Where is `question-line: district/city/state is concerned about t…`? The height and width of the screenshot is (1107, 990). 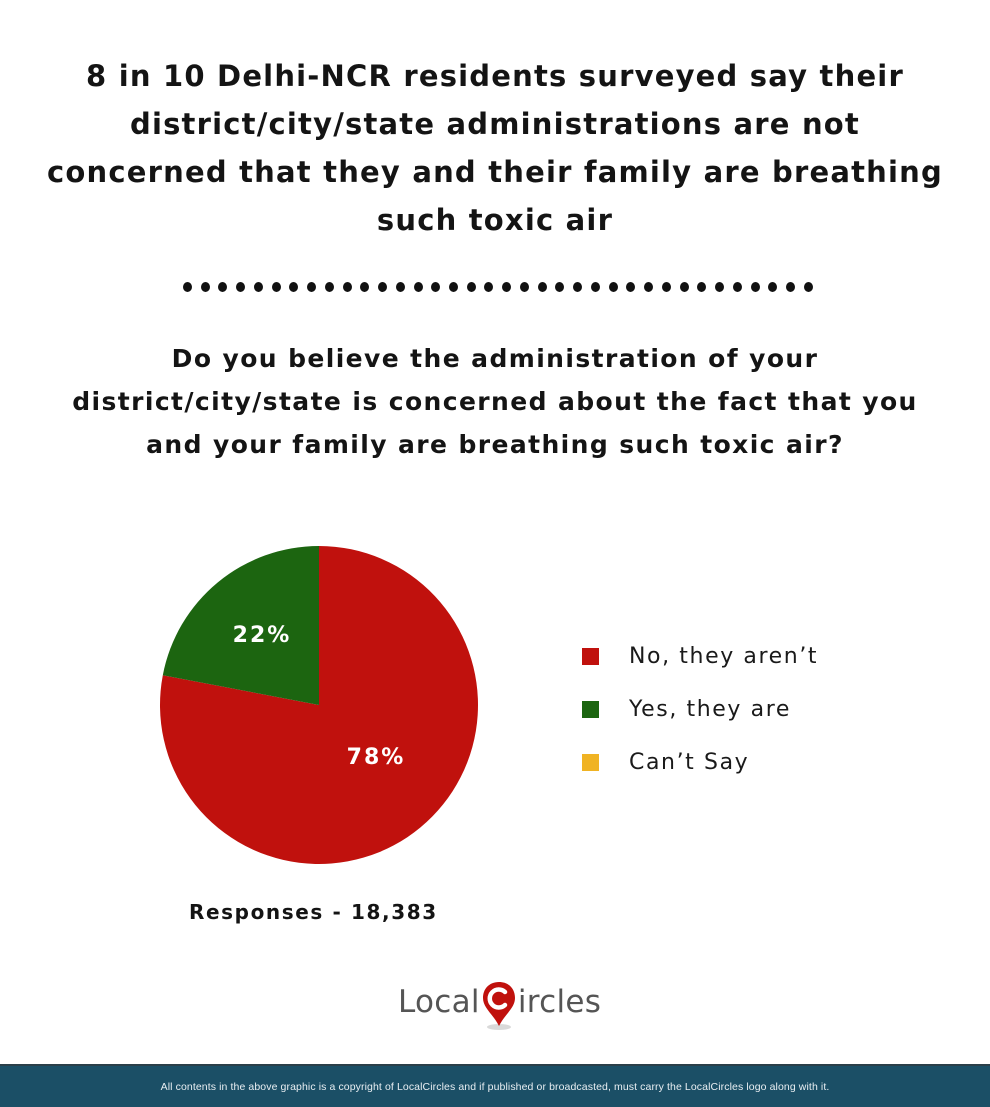 question-line: district/city/state is concerned about t… is located at coordinates (495, 401).